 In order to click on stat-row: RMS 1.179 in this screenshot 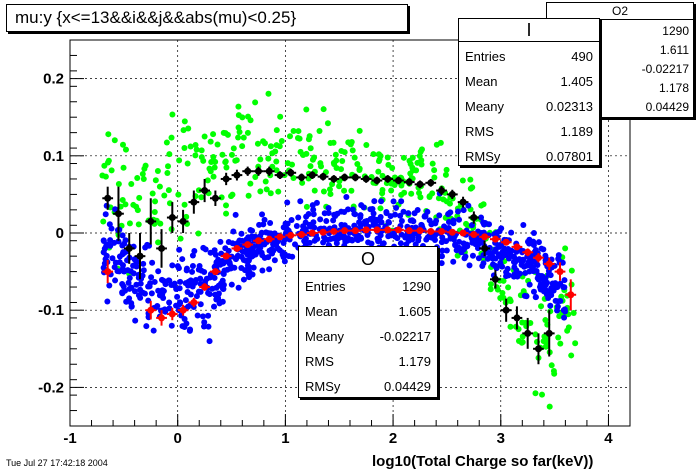, I will do `click(368, 361)`.